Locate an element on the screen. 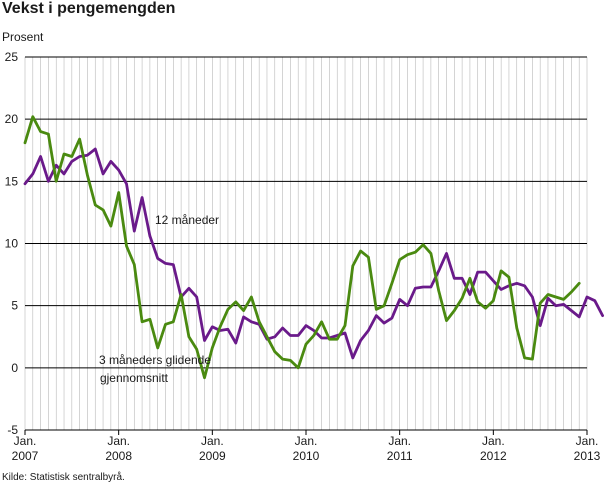 This screenshot has width=610, height=488. chart-title: Vekst i pengemengden is located at coordinates (89, 8).